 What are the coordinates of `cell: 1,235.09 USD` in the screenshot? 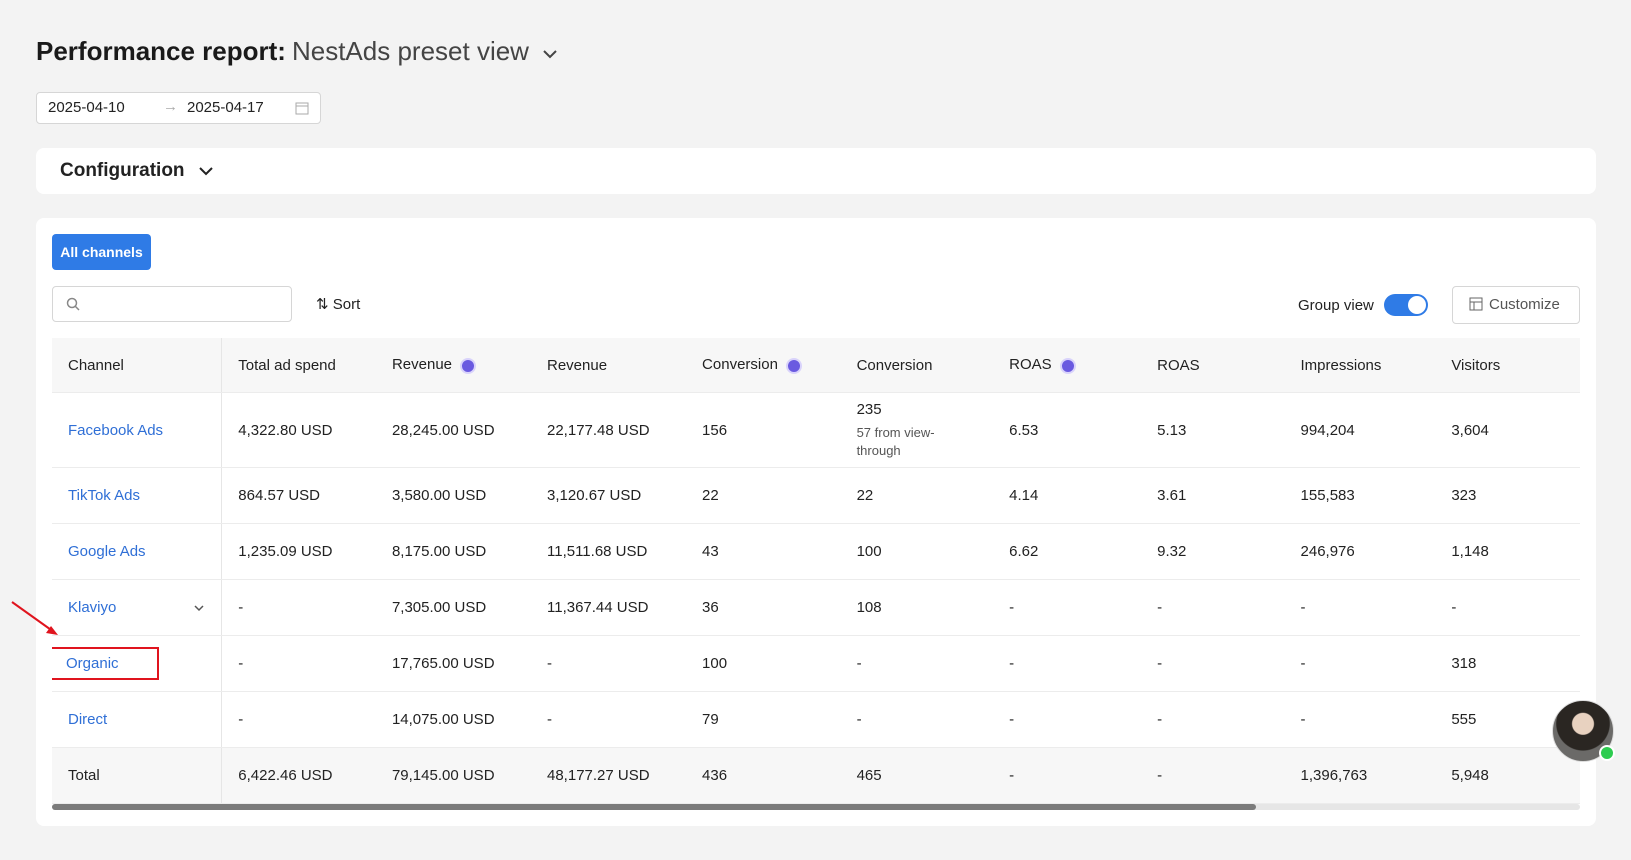 It's located at (298, 551).